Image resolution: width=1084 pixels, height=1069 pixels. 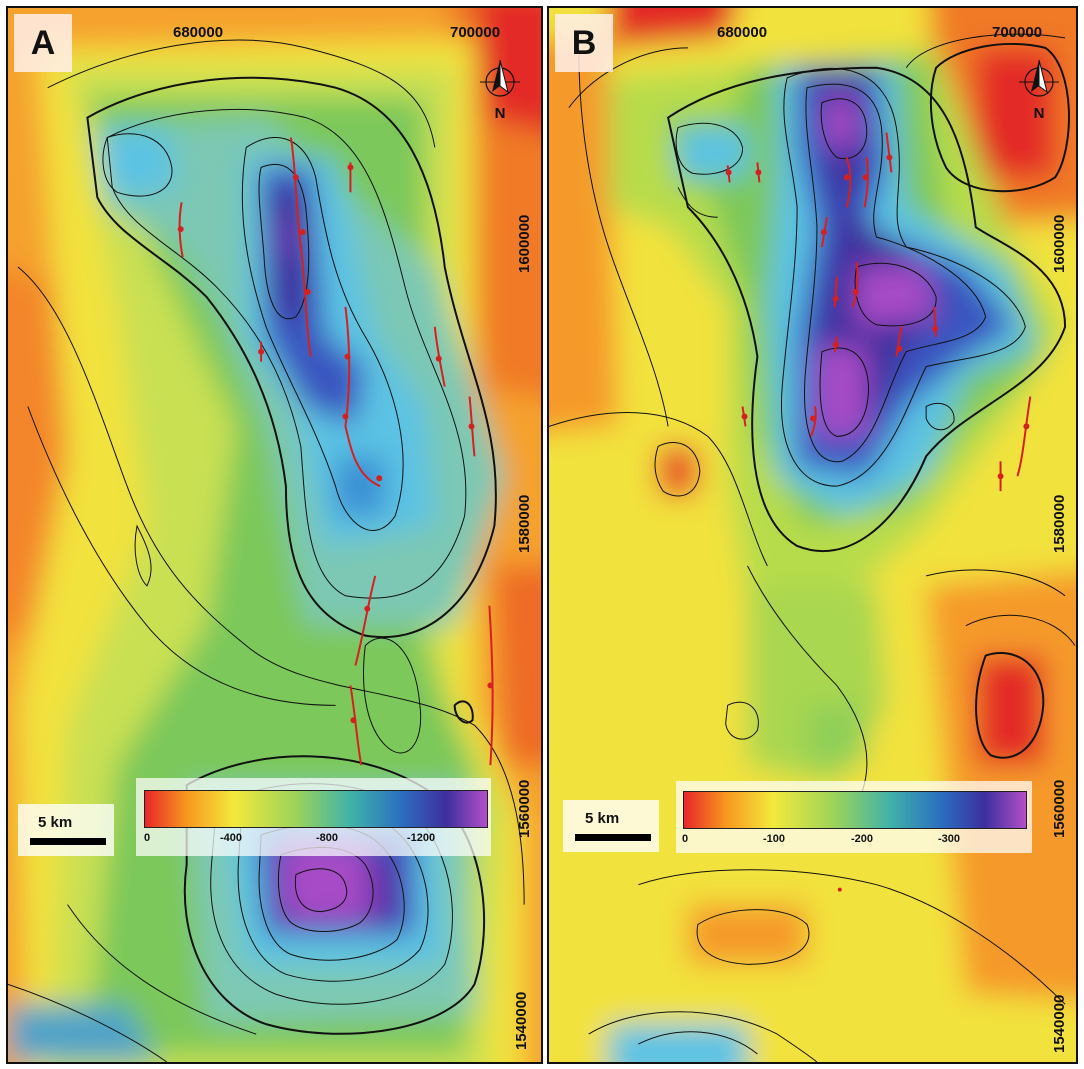 I want to click on legend-tick: -800, so click(x=327, y=838).